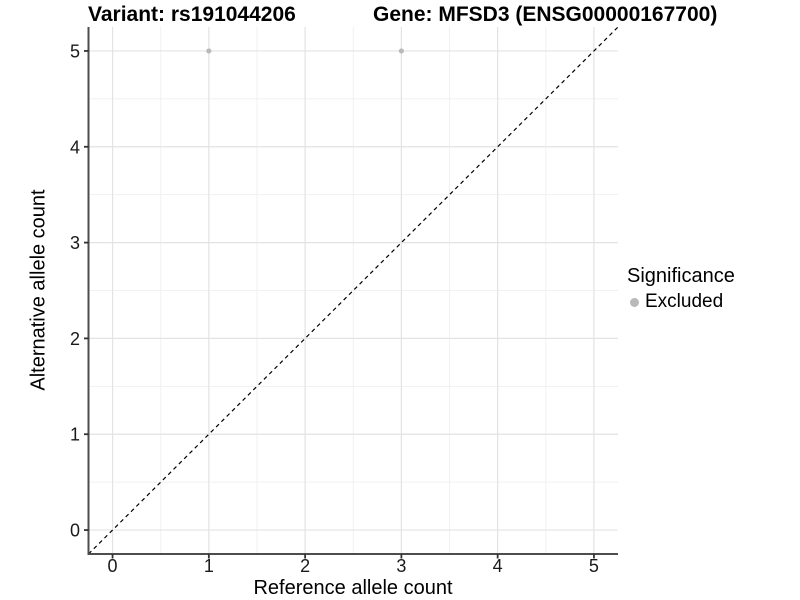 This screenshot has width=800, height=600. What do you see at coordinates (498, 566) in the screenshot?
I see `x-tick-label: 4` at bounding box center [498, 566].